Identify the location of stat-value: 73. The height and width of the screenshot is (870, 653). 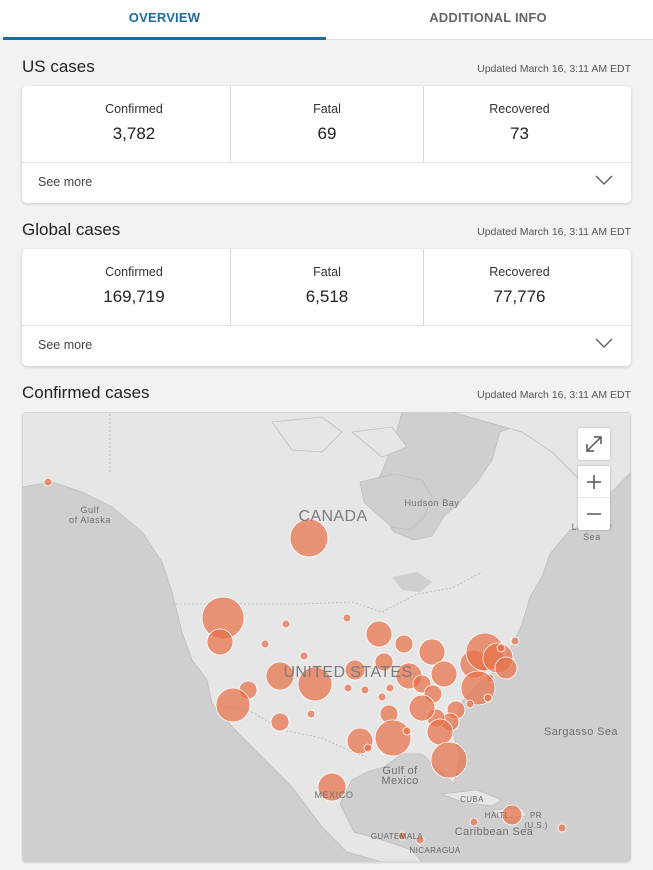
(519, 133).